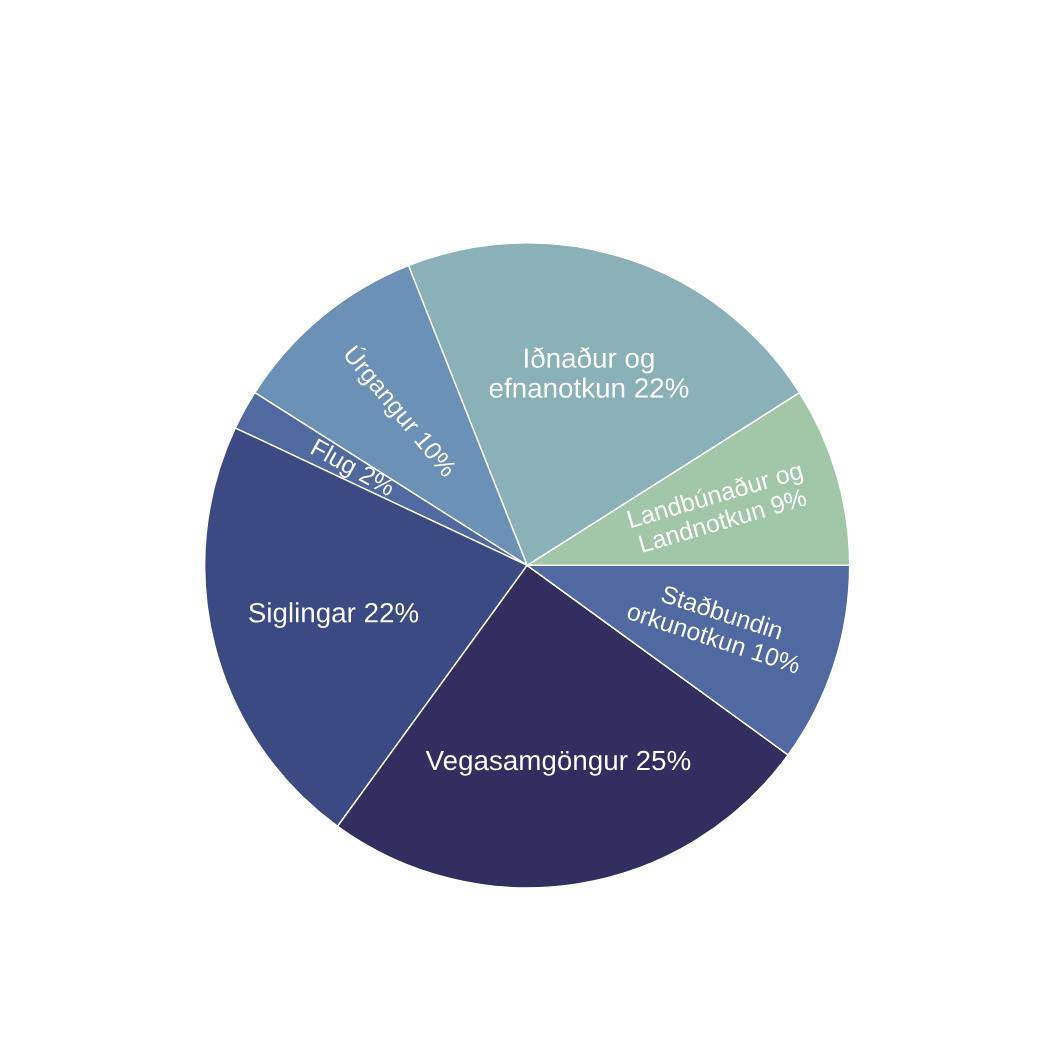  What do you see at coordinates (352, 469) in the screenshot?
I see `slice-label: Flug 2%` at bounding box center [352, 469].